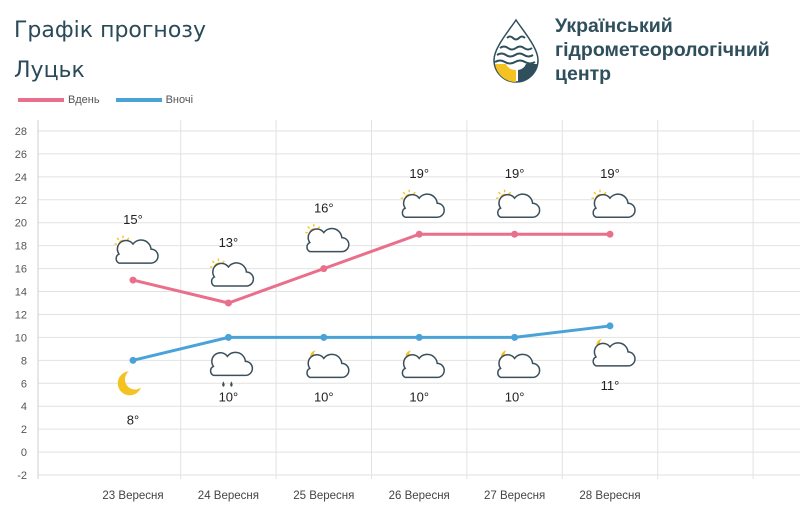  Describe the element at coordinates (371, 268) in the screenshot. I see `series-line-day` at that location.